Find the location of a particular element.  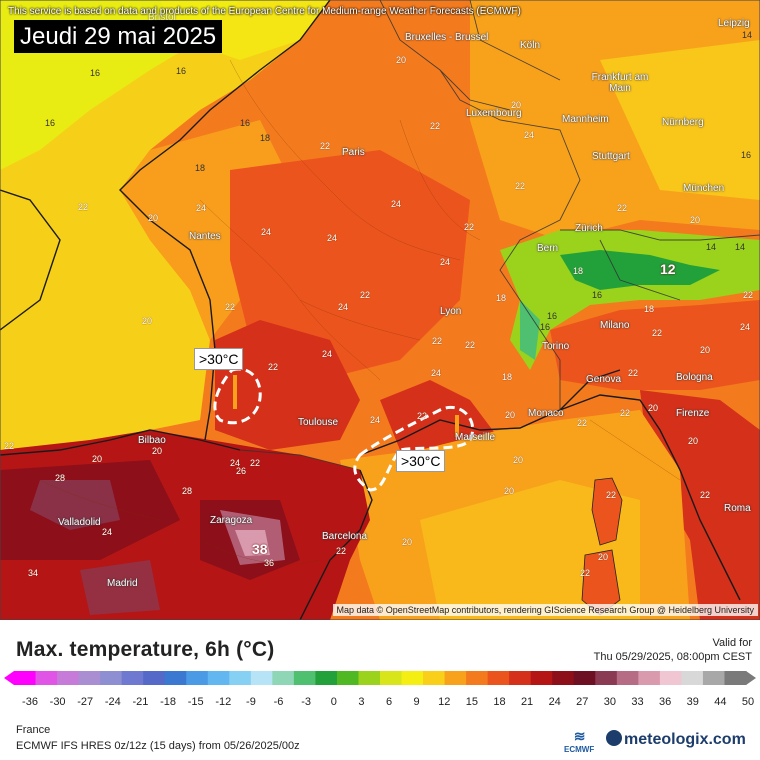

meteologix-logo: meteologix.com is located at coordinates (676, 739).